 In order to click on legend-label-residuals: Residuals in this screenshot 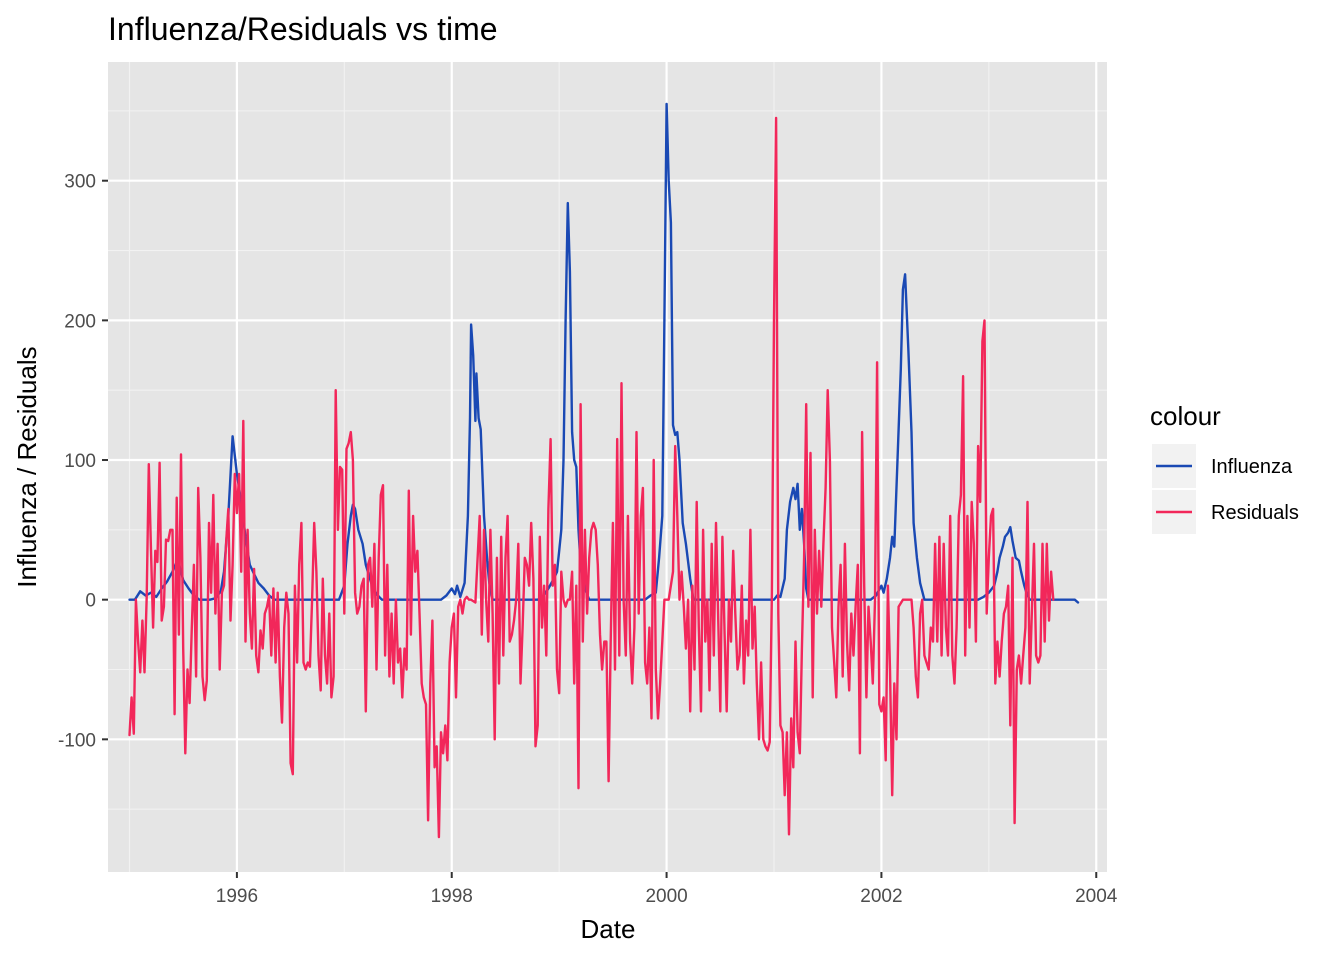, I will do `click(1255, 513)`.